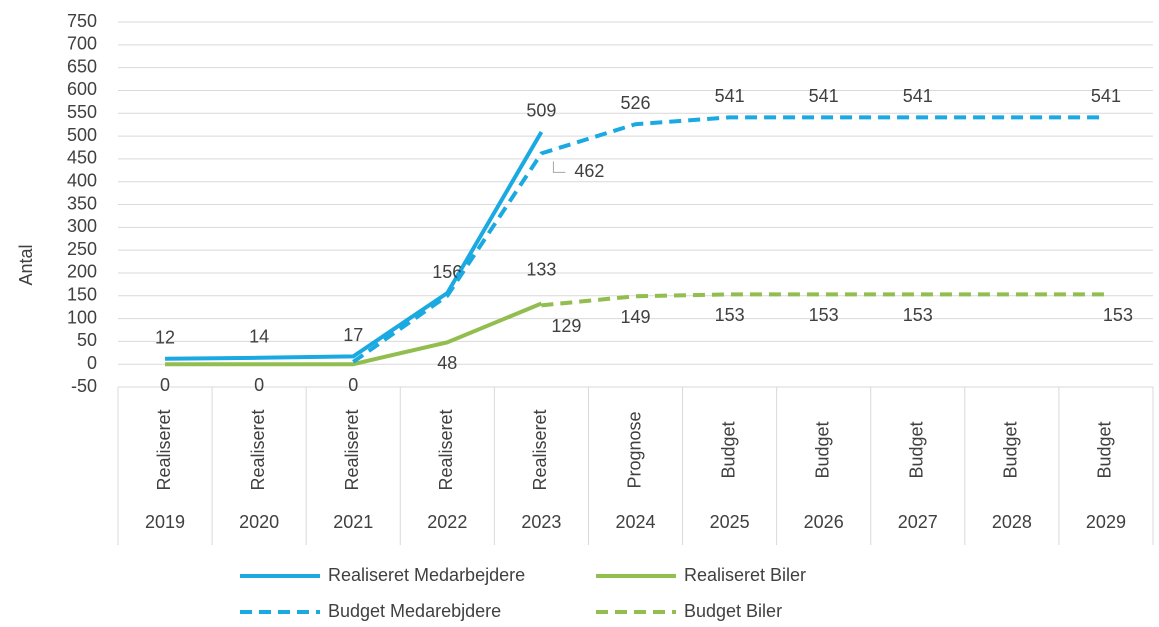 Image resolution: width=1159 pixels, height=627 pixels. What do you see at coordinates (82, 249) in the screenshot?
I see `y-tick-label: 250` at bounding box center [82, 249].